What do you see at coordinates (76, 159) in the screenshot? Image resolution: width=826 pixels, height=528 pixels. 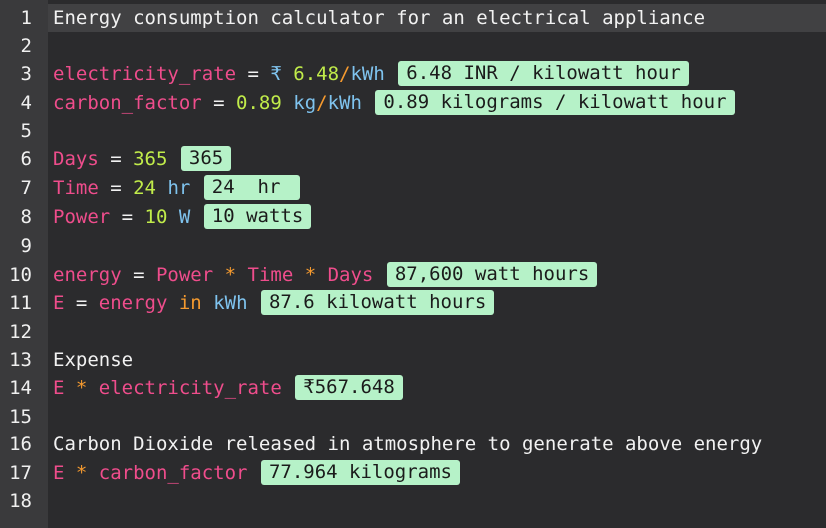 I see `variable-name: Days` at bounding box center [76, 159].